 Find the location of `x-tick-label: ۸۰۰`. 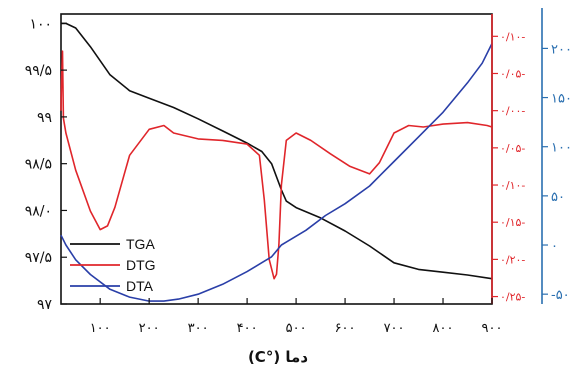

x-tick-label: ۸۰۰ is located at coordinates (443, 328).